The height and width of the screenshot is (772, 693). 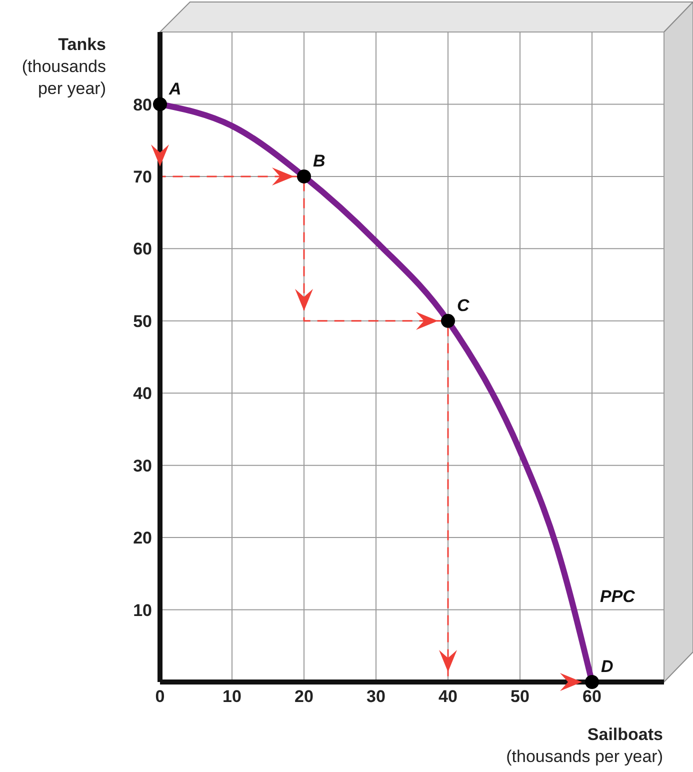 What do you see at coordinates (584, 746) in the screenshot?
I see `x-axis-title: Sailboats (thousands per year)` at bounding box center [584, 746].